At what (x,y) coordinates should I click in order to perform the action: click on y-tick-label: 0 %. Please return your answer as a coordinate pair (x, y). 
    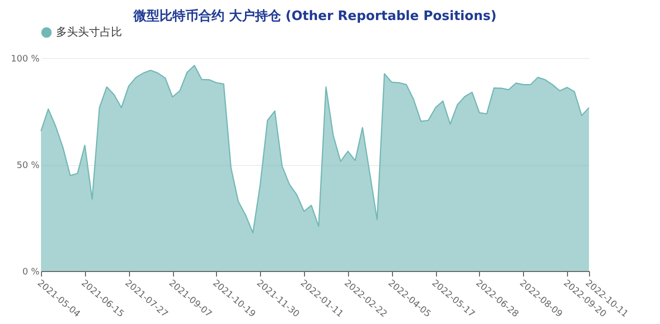
    Looking at the image, I should click on (31, 273).